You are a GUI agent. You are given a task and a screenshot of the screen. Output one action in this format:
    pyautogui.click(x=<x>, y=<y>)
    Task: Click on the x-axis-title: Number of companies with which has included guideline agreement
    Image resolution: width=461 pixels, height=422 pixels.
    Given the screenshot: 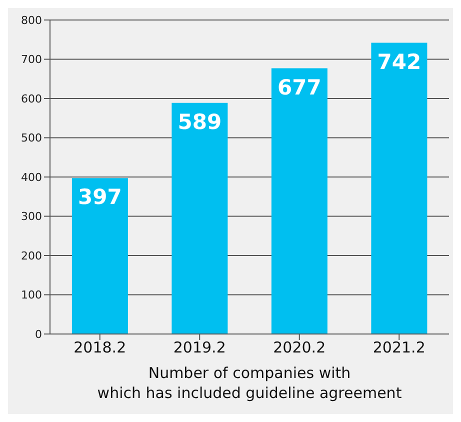 What is the action you would take?
    pyautogui.click(x=249, y=383)
    